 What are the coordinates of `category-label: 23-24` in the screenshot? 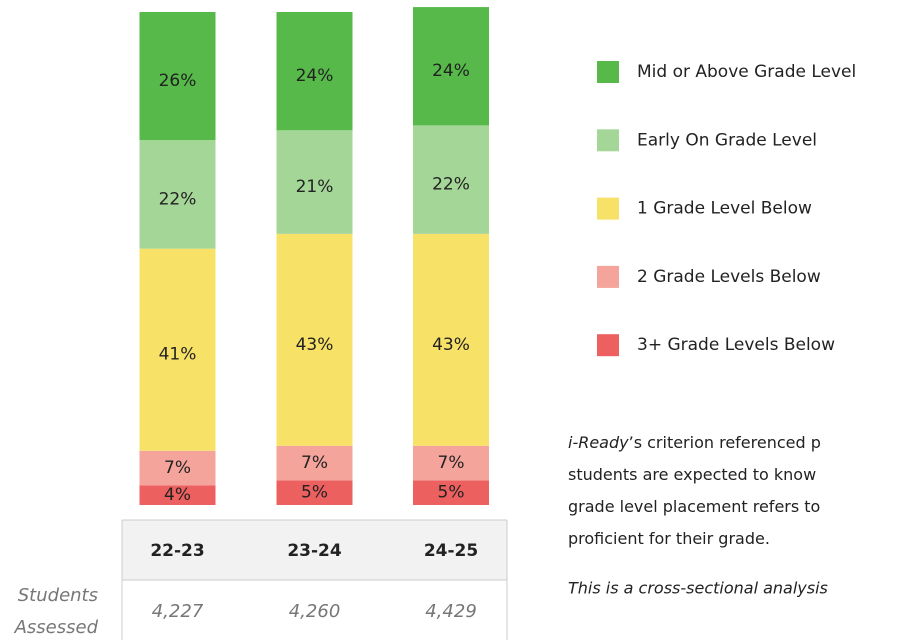 It's located at (314, 551).